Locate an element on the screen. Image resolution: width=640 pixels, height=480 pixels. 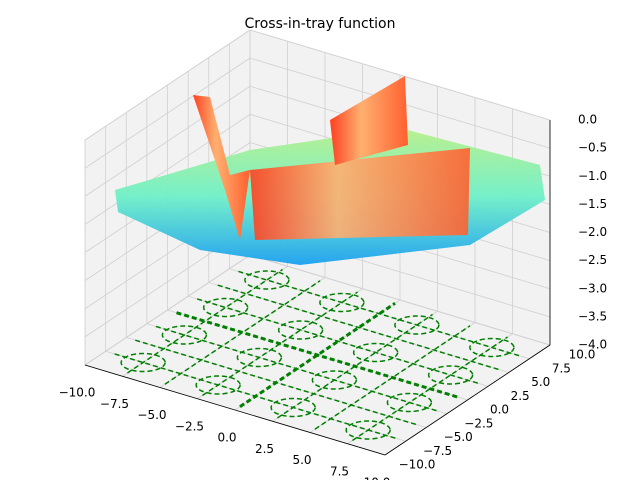
x-tick-label: −5.0 is located at coordinates (151, 415).